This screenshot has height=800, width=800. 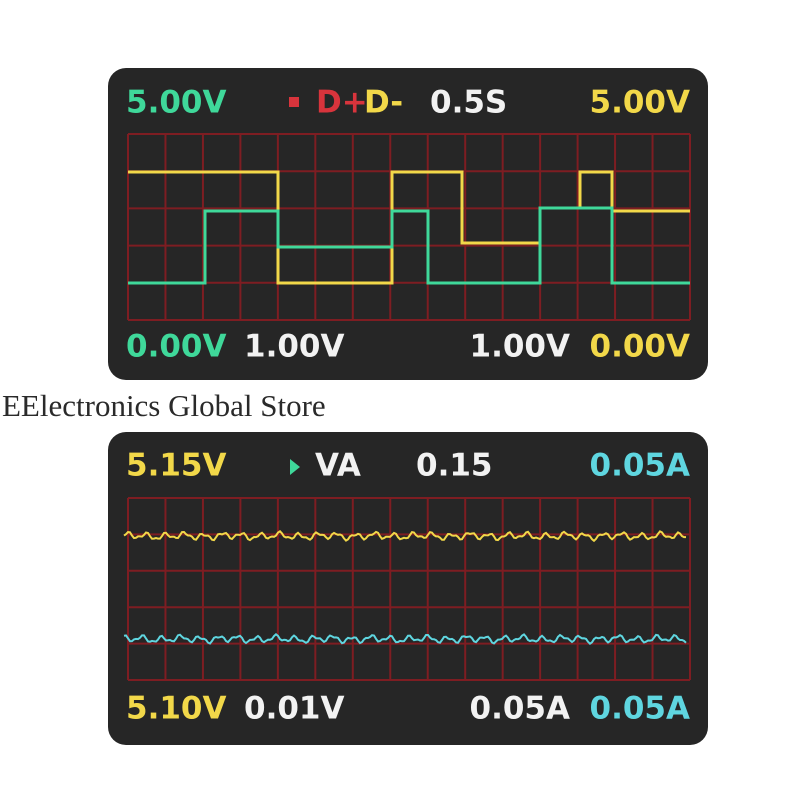 I want to click on d-plus-trace, so click(x=409, y=227).